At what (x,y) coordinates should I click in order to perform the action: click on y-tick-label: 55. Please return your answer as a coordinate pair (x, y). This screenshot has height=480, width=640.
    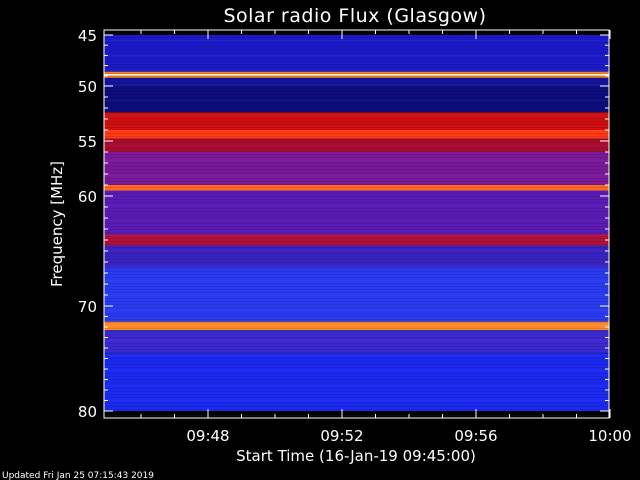
    Looking at the image, I should click on (87, 142).